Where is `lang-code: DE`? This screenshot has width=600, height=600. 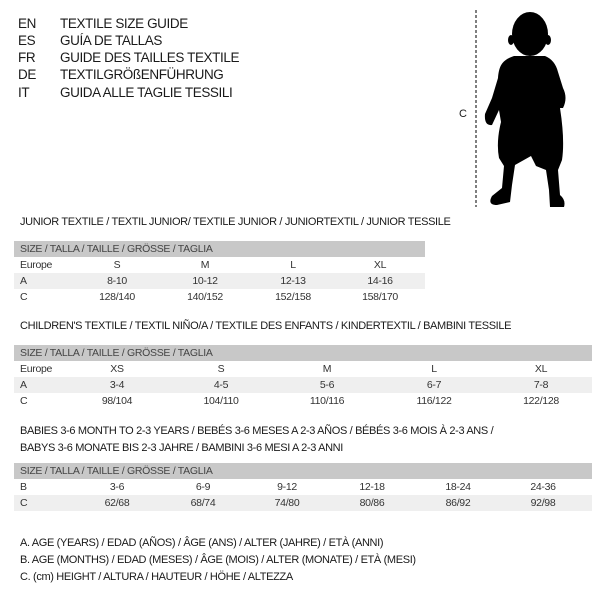 lang-code: DE is located at coordinates (27, 74).